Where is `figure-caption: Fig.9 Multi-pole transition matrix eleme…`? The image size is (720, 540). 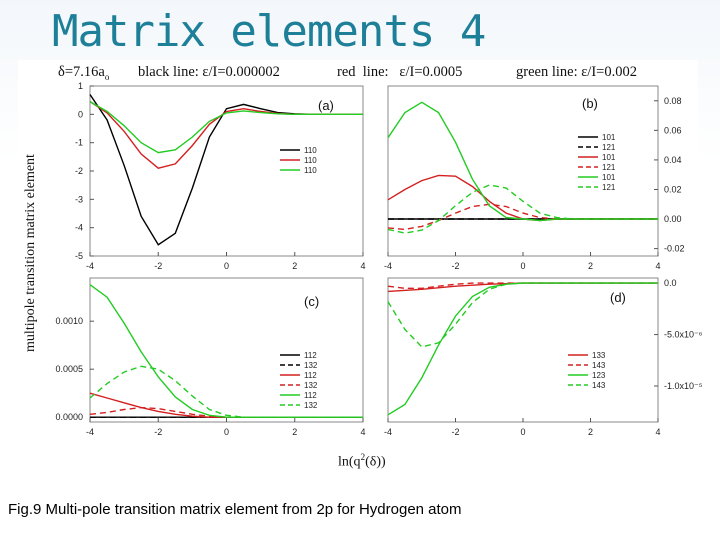
figure-caption: Fig.9 Multi-pole transition matrix eleme… is located at coordinates (235, 509).